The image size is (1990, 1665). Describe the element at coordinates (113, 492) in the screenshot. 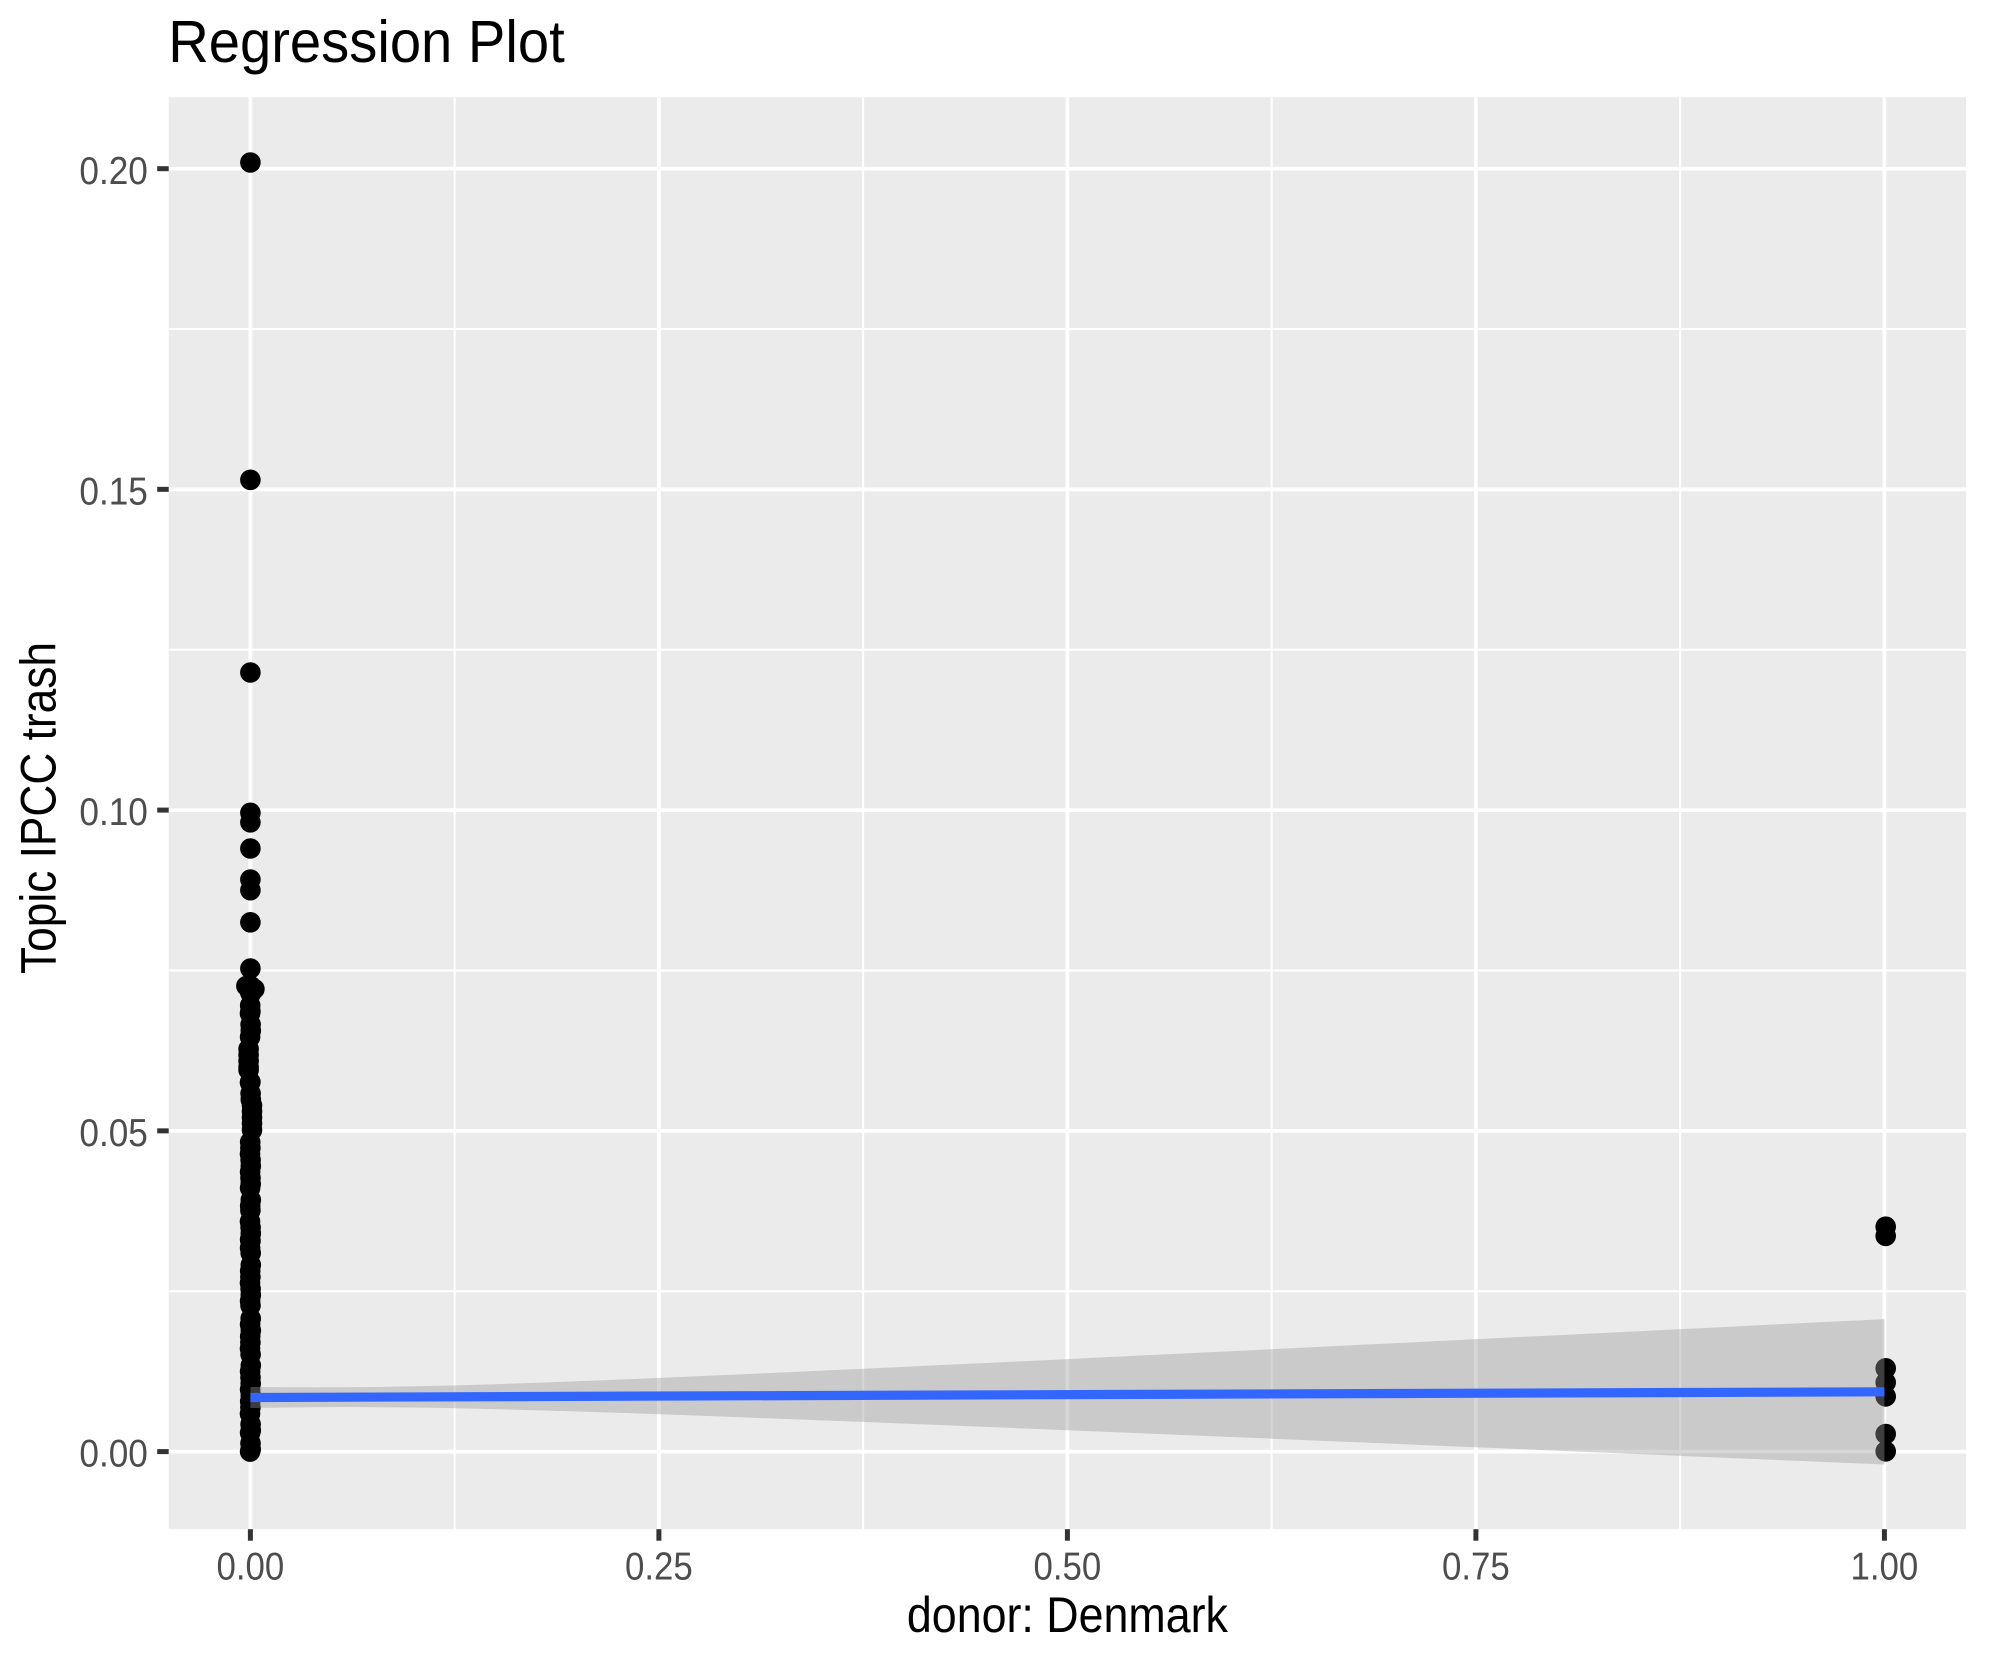

I see `svg-text: 0.15` at that location.